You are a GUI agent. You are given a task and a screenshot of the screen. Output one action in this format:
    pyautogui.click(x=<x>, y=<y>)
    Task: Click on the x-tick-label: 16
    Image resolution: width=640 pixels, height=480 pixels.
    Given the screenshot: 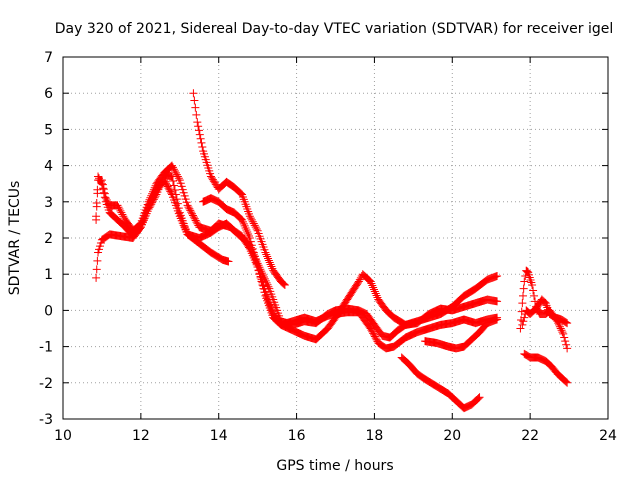 What is the action you would take?
    pyautogui.click(x=297, y=436)
    